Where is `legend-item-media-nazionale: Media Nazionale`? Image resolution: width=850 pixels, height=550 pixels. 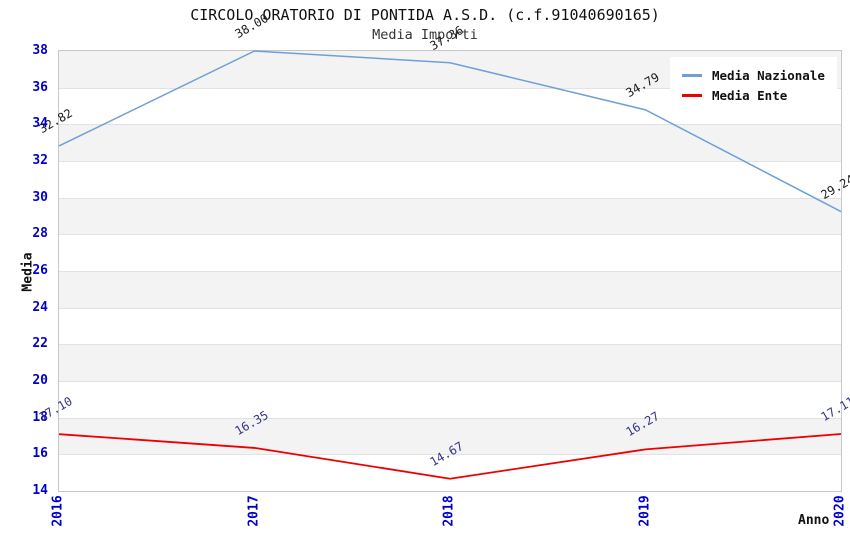
legend-item-media-nazionale: Media Nazionale is located at coordinates (753, 75).